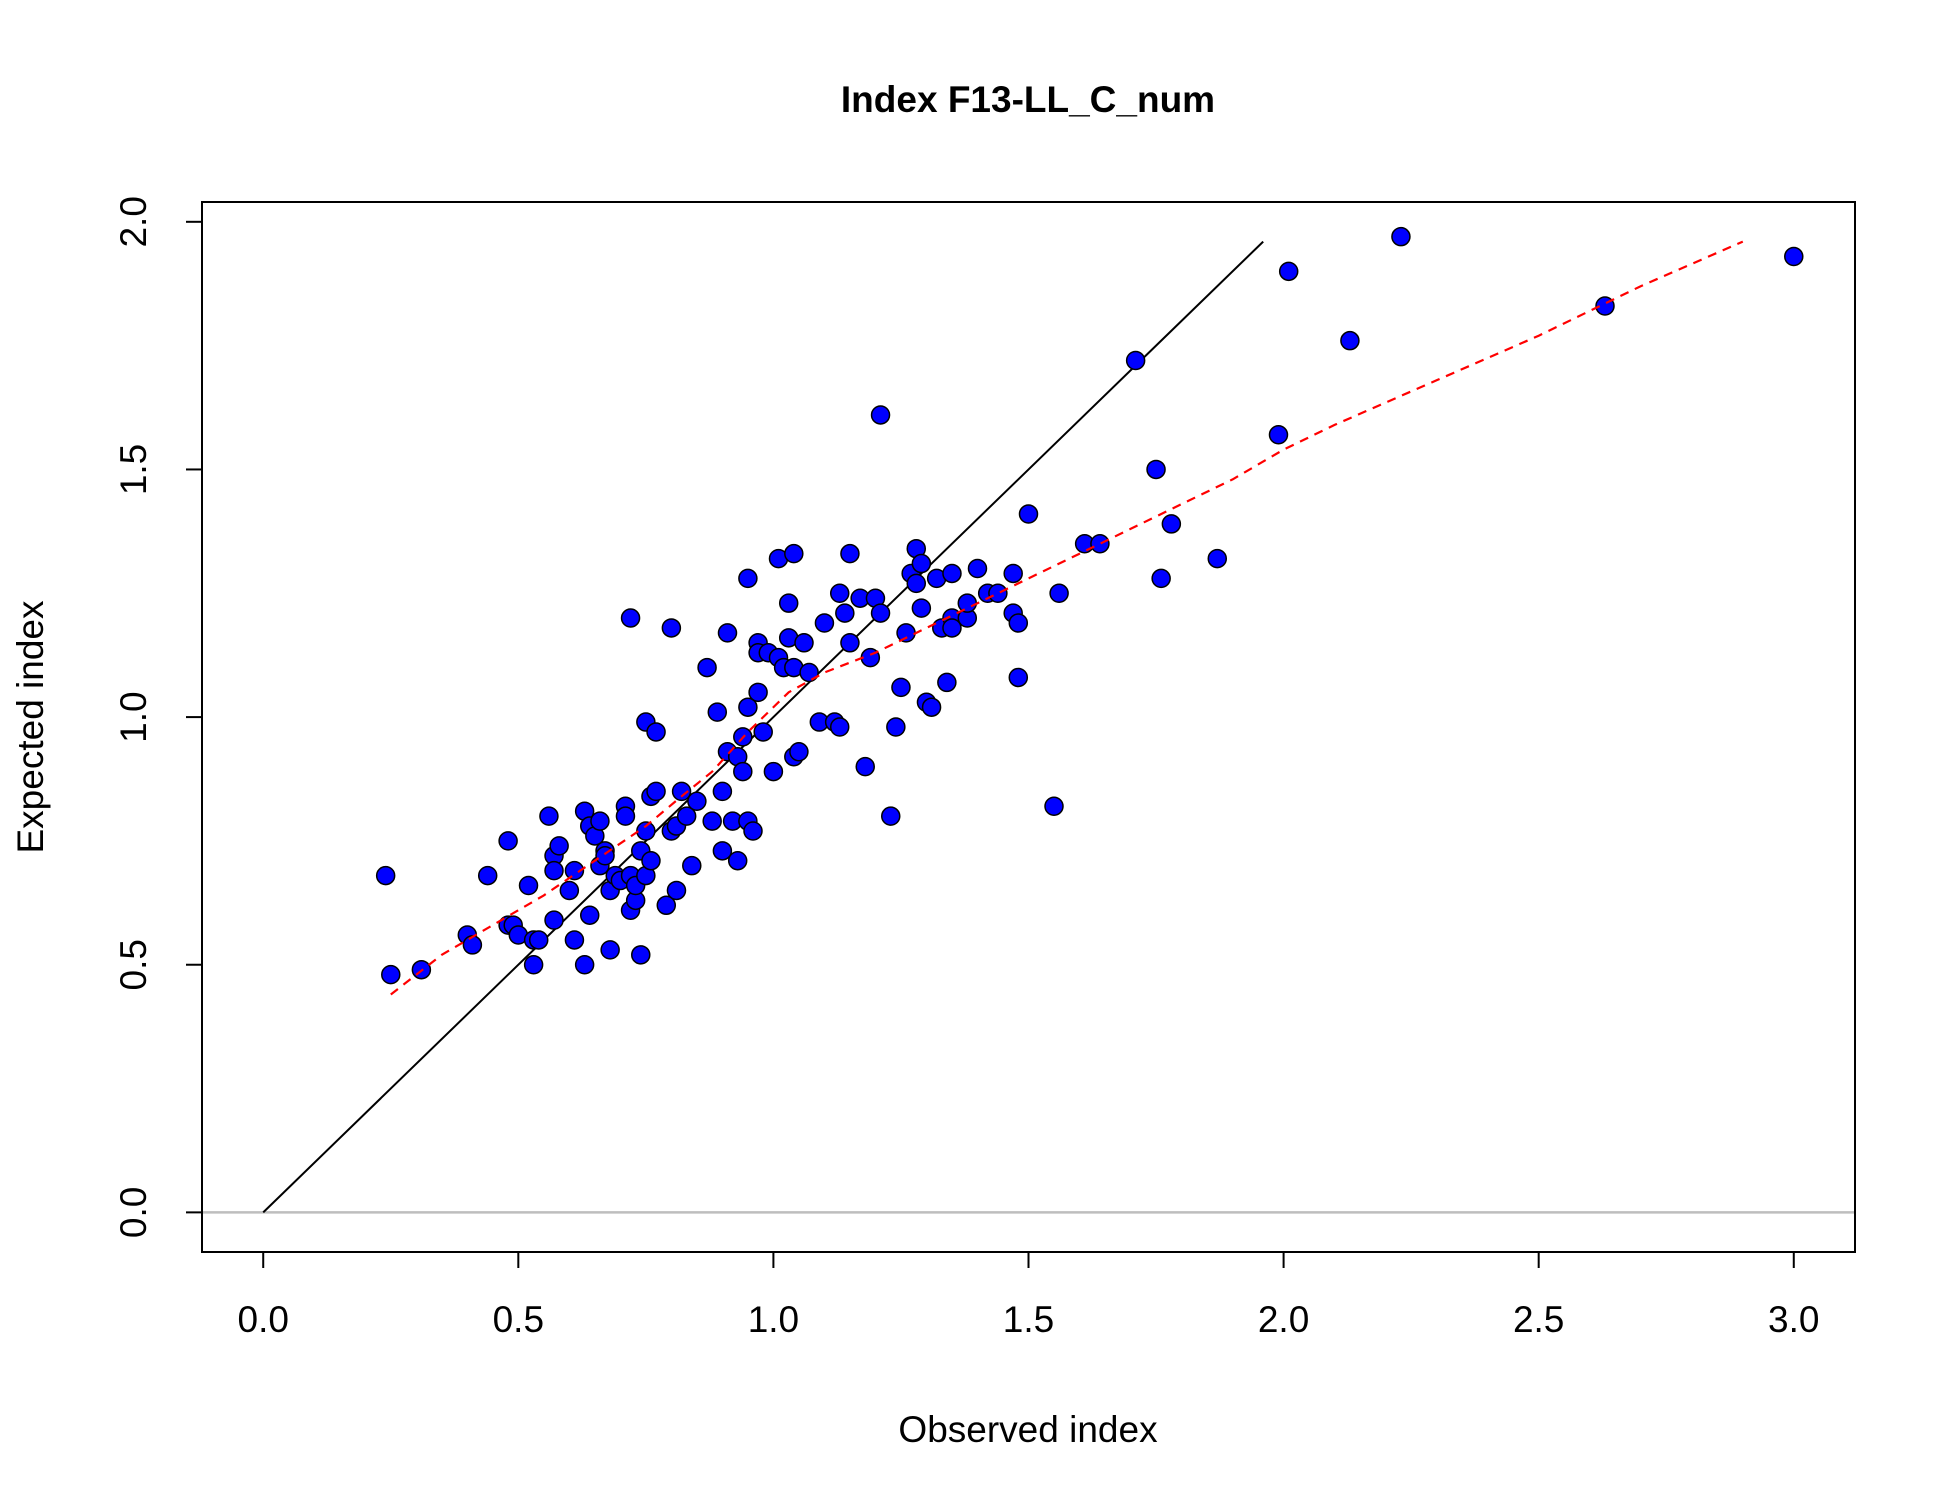  I want to click on x-axis: 0.0 0.5 1.0 1.5 2.0 2.5 3.0, so click(1028, 1295).